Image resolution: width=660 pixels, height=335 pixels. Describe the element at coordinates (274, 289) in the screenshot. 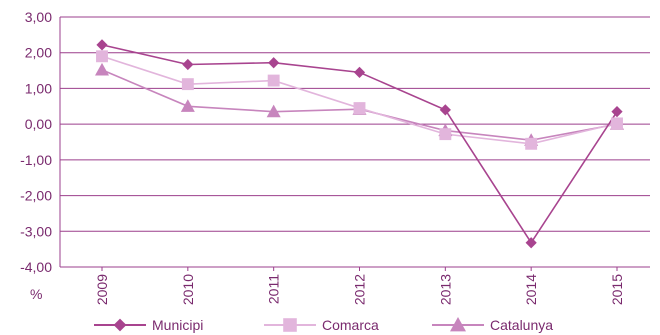

I see `x-tick-label: 2011` at that location.